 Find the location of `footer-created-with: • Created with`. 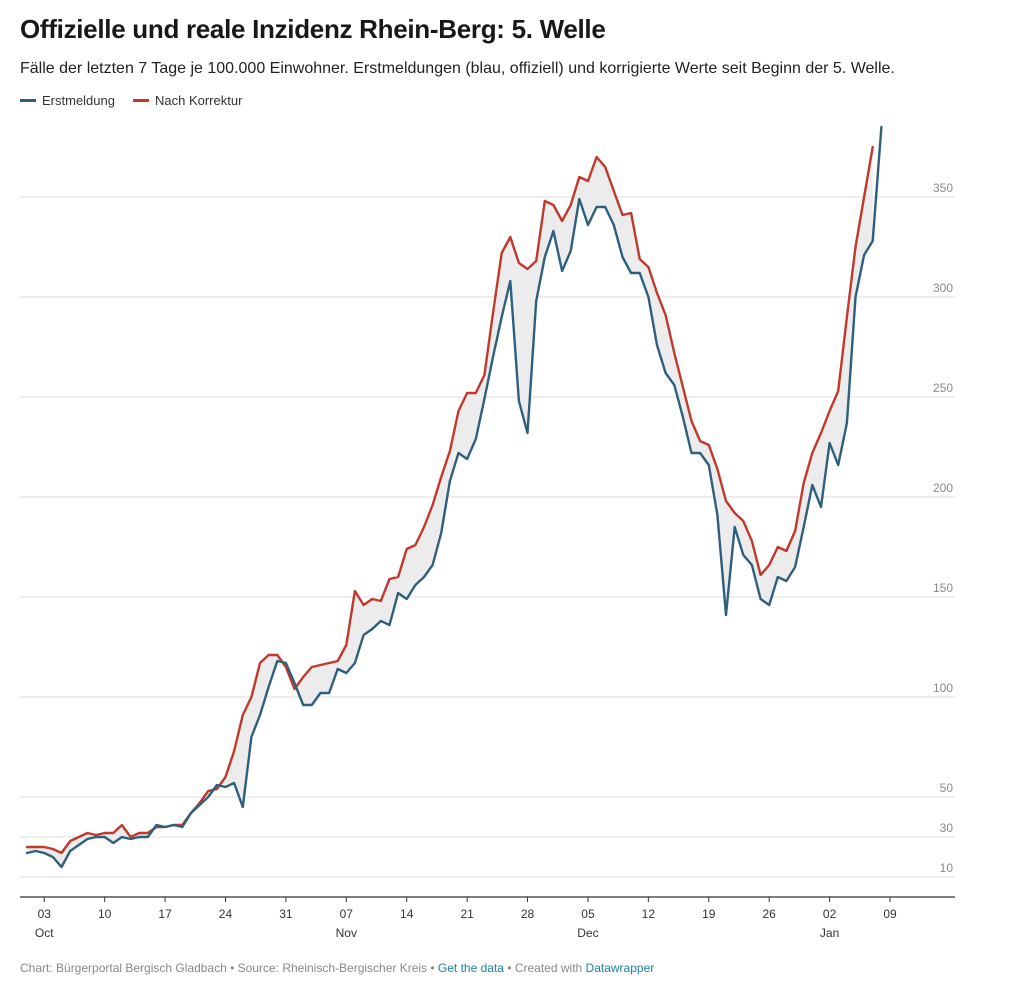

footer-created-with: • Created with is located at coordinates (544, 968).